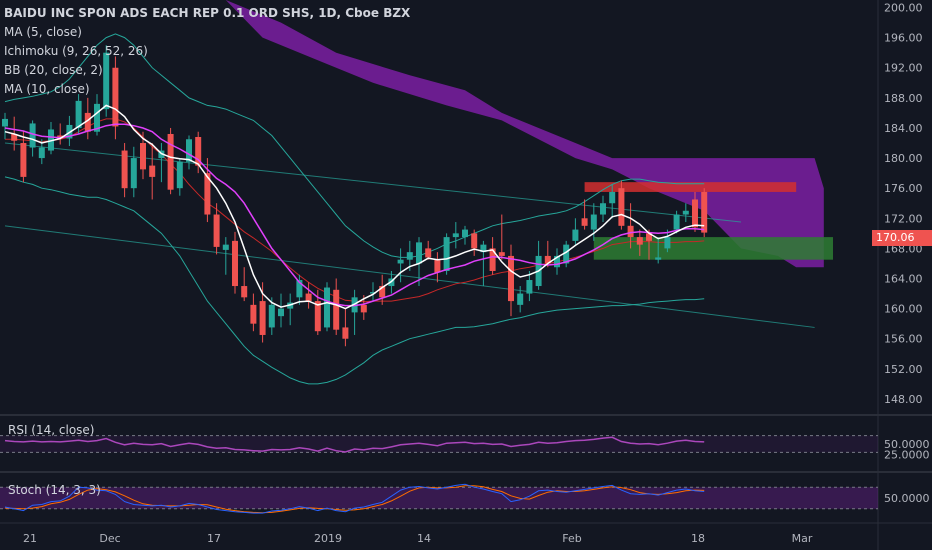 This screenshot has width=932, height=550. Describe the element at coordinates (109, 538) in the screenshot. I see `time-tick-label: Dec` at that location.